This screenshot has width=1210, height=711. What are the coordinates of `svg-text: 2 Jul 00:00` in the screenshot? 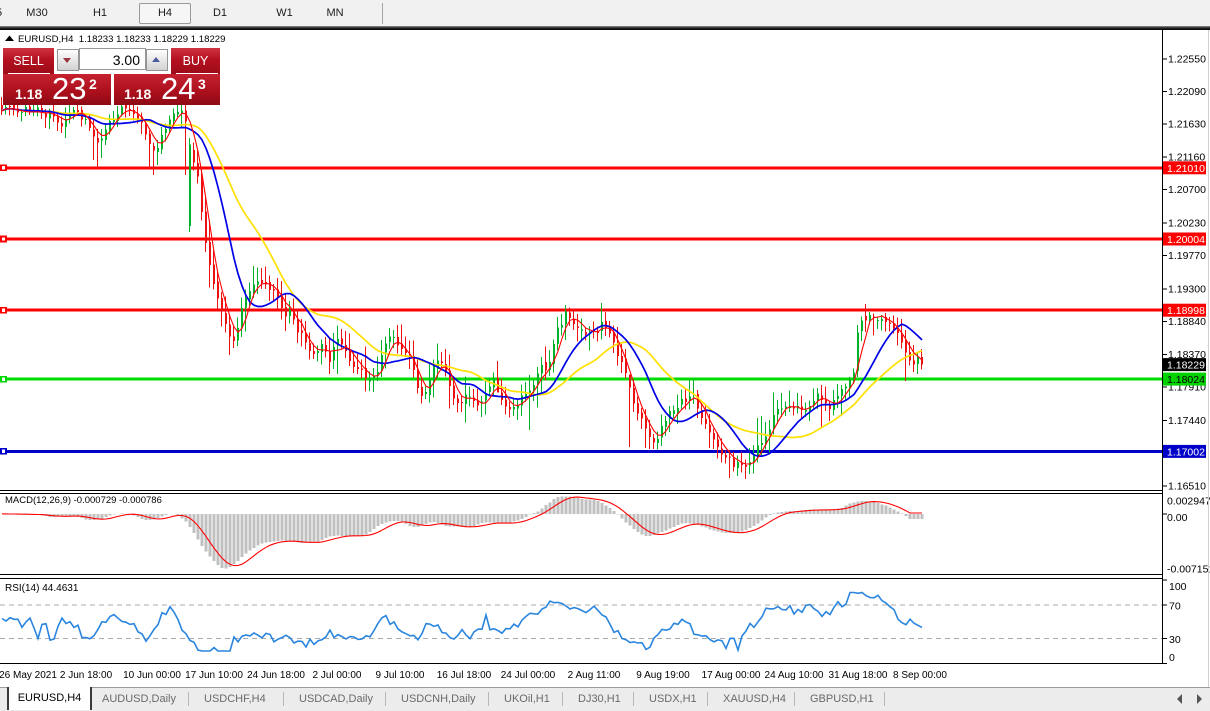 It's located at (337, 675).